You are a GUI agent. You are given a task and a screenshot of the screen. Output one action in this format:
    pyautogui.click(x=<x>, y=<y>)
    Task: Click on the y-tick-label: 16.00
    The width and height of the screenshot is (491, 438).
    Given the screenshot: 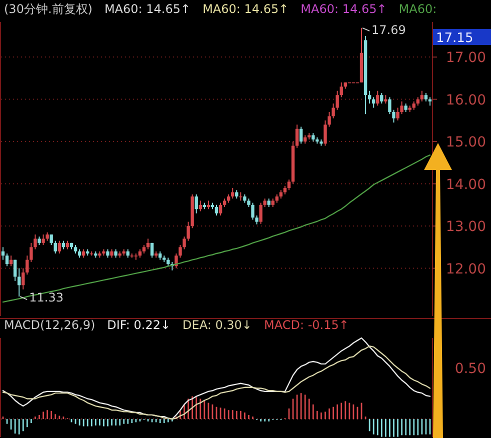 What is the action you would take?
    pyautogui.click(x=466, y=100)
    